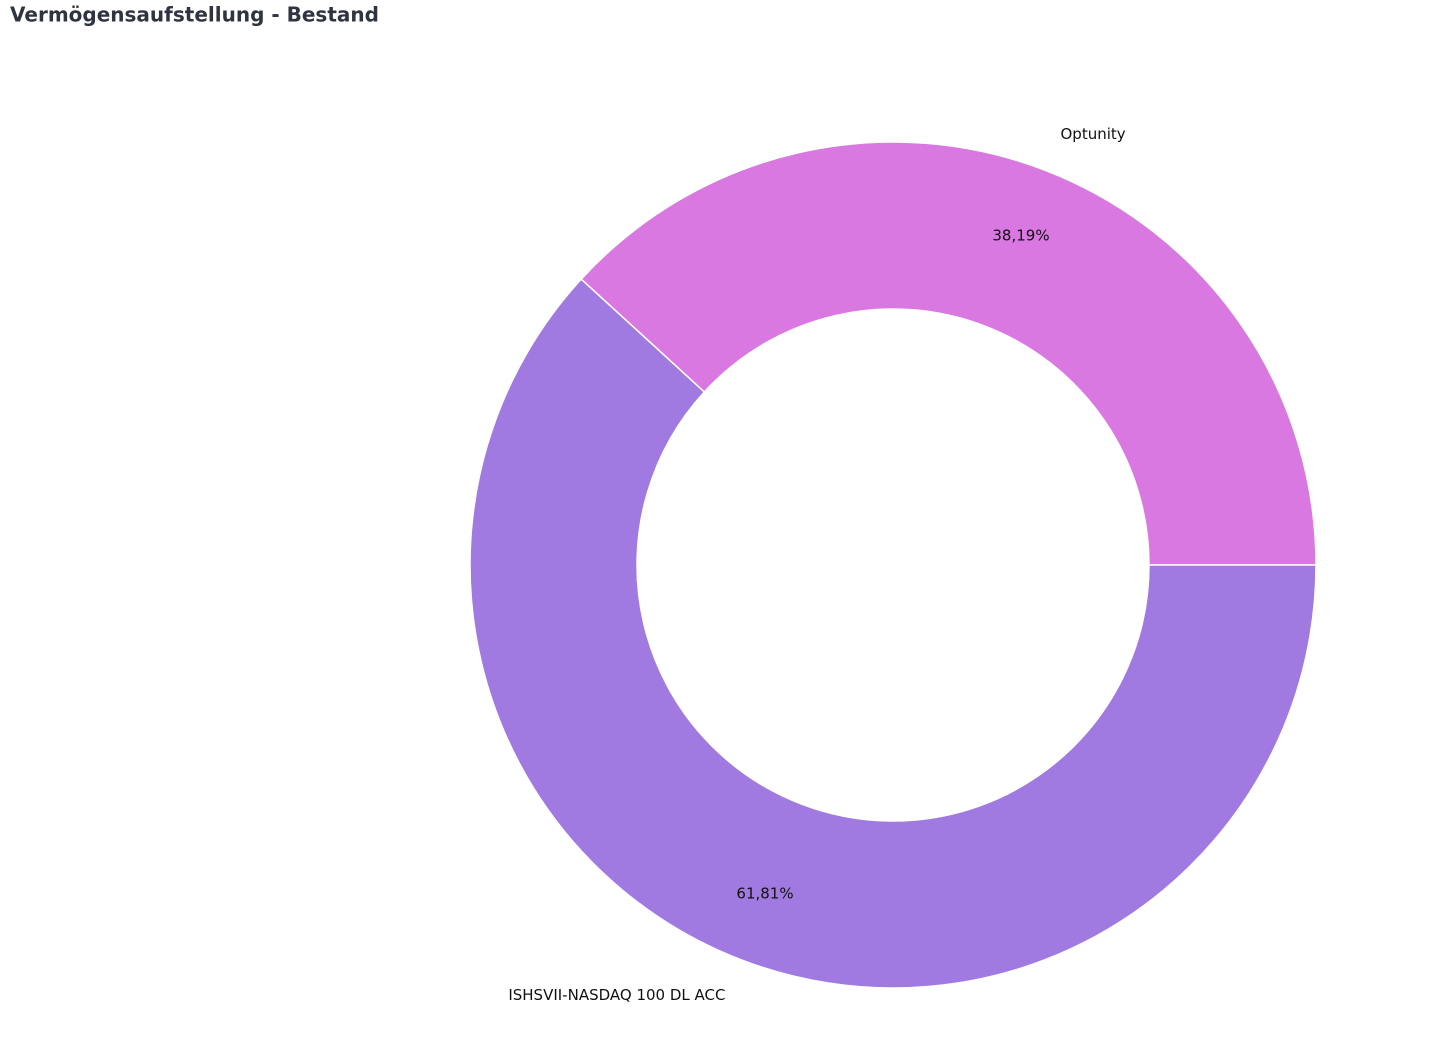 Image resolution: width=1456 pixels, height=1045 pixels. What do you see at coordinates (1020, 236) in the screenshot?
I see `value-label: 38,19%` at bounding box center [1020, 236].